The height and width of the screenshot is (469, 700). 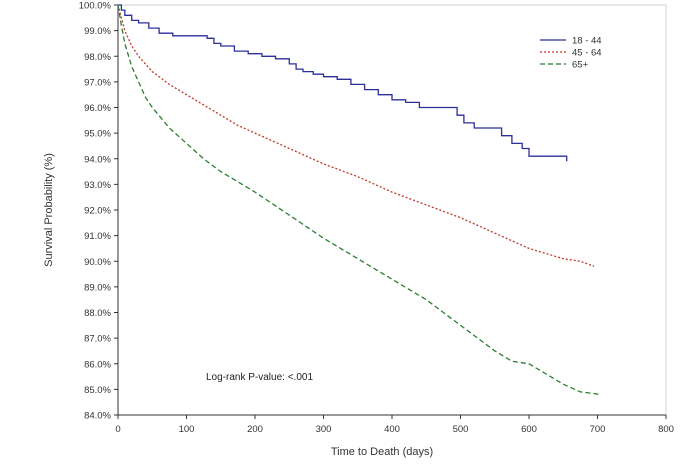 What do you see at coordinates (587, 53) in the screenshot?
I see `legend-label: 45 - 64` at bounding box center [587, 53].